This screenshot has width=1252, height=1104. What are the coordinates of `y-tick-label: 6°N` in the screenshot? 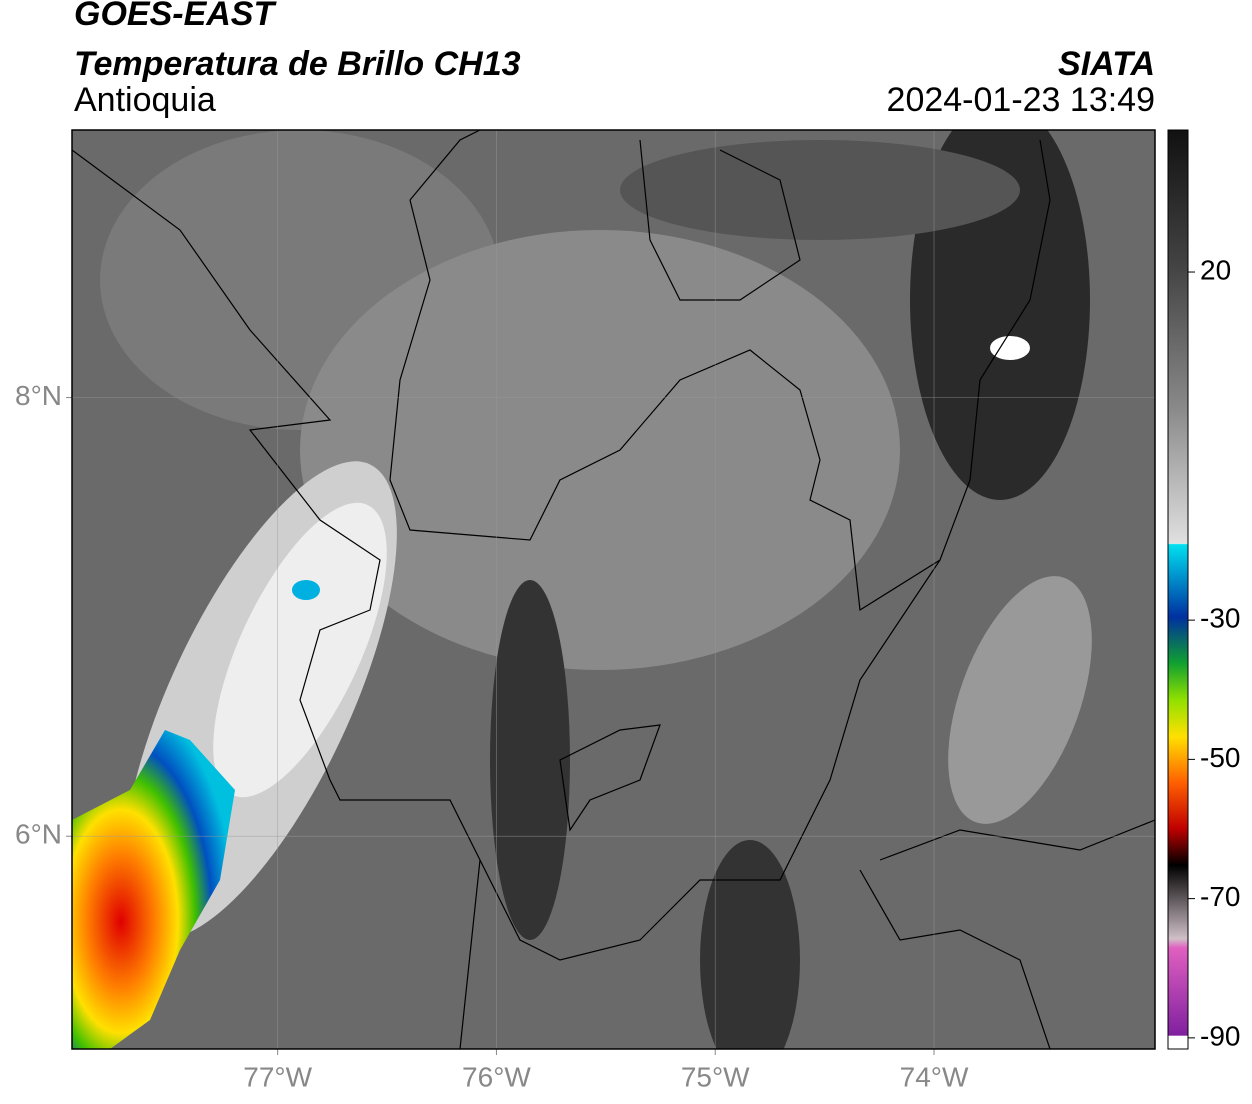 It's located at (38, 834).